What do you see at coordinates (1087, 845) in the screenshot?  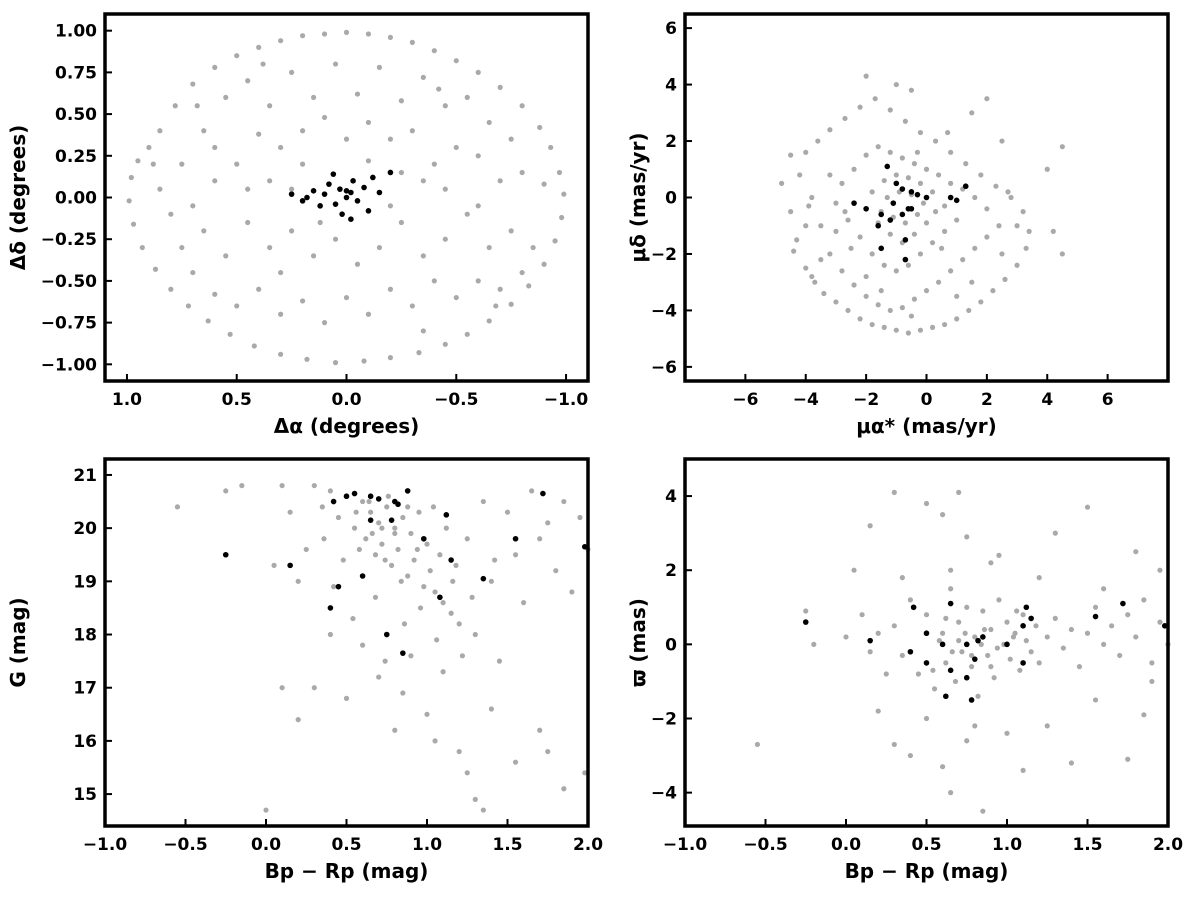 I see `x-tick-label: 1.5` at bounding box center [1087, 845].